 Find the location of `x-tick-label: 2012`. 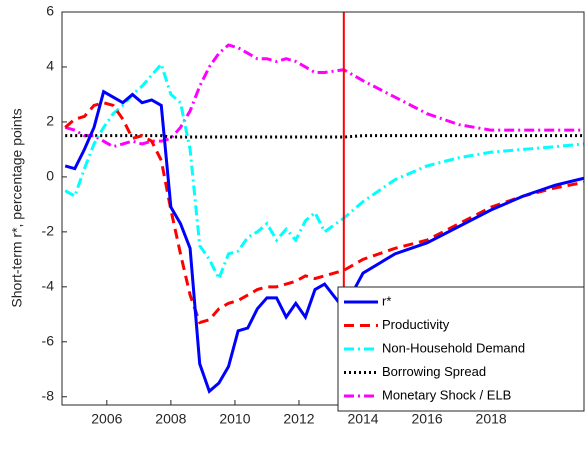

x-tick-label: 2012 is located at coordinates (298, 419).